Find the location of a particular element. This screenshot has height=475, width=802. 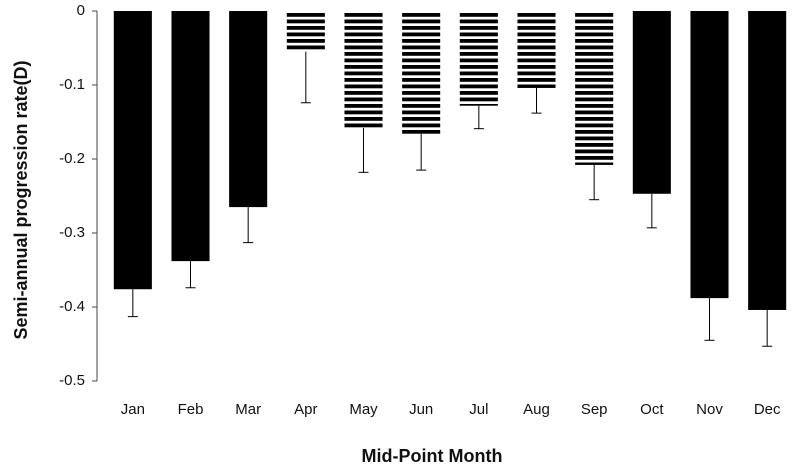

x-tick-label: Mar is located at coordinates (248, 409).